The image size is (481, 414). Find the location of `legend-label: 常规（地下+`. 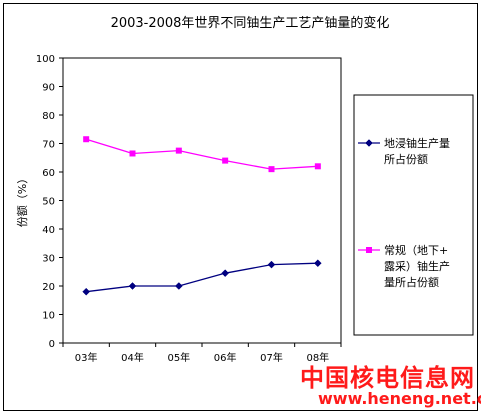

legend-label: 常规（地下+ is located at coordinates (416, 250).